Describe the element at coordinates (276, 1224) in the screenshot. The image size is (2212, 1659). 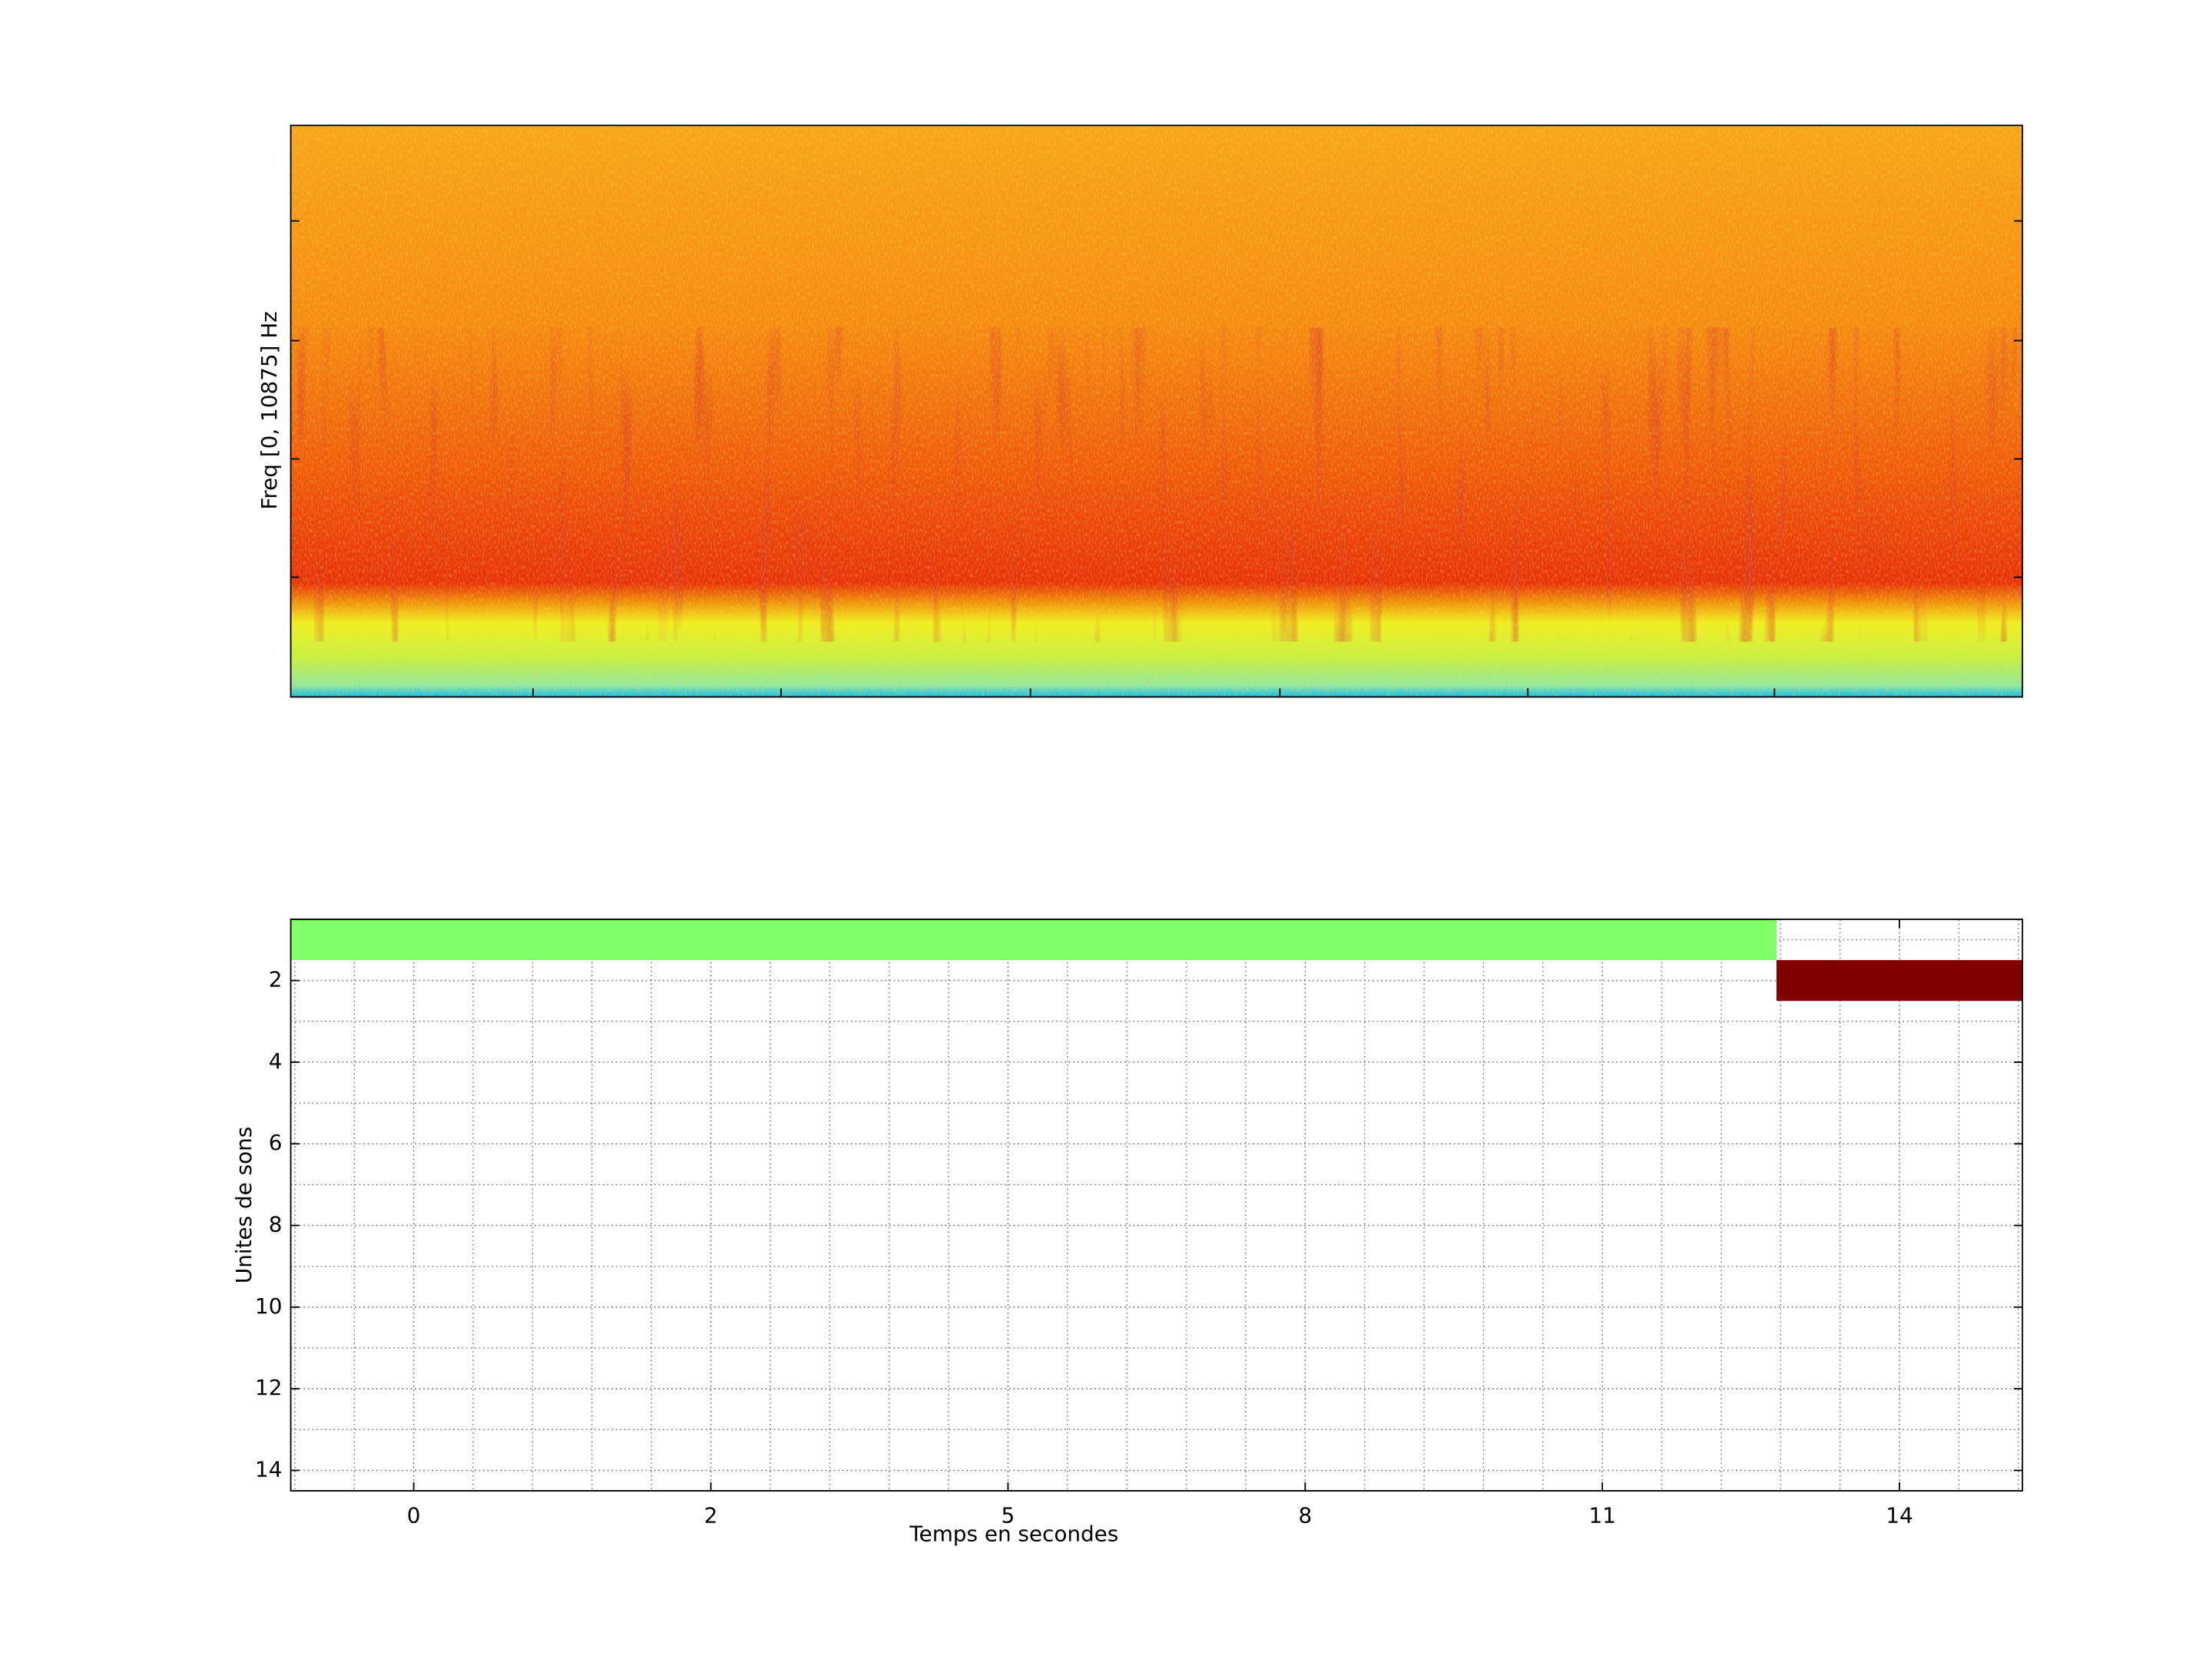
I see `y-tick-label: 8` at that location.